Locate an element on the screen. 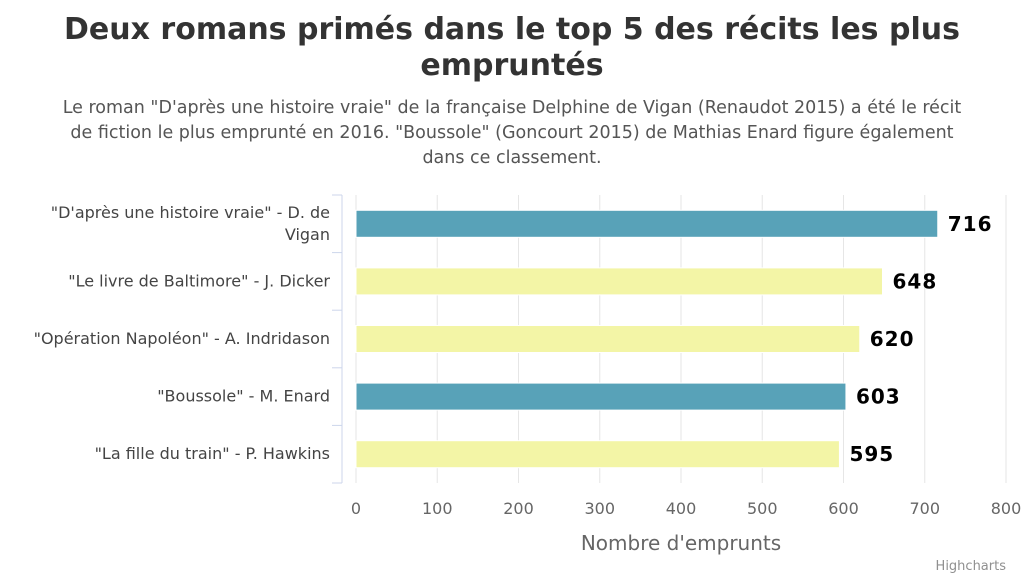 The height and width of the screenshot is (580, 1024). x-tick-label: 500 is located at coordinates (762, 508).